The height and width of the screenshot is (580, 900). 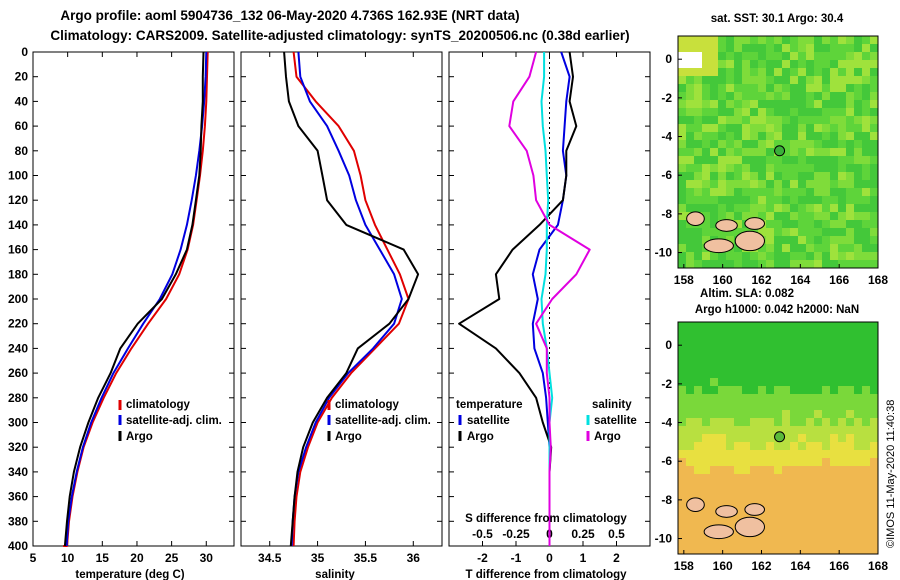 What do you see at coordinates (668, 59) in the screenshot?
I see `map-y-tick-label: 0` at bounding box center [668, 59].